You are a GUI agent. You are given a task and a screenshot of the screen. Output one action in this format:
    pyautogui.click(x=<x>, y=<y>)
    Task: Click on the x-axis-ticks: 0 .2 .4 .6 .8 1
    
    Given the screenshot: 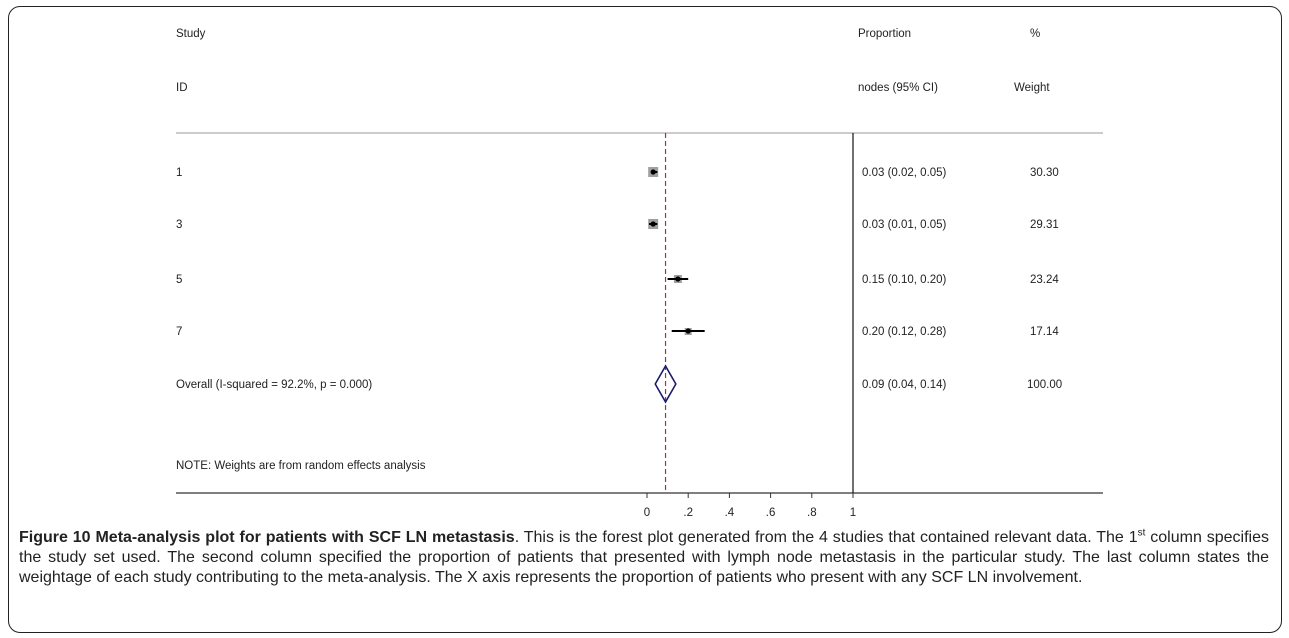 What is the action you would take?
    pyautogui.click(x=750, y=506)
    